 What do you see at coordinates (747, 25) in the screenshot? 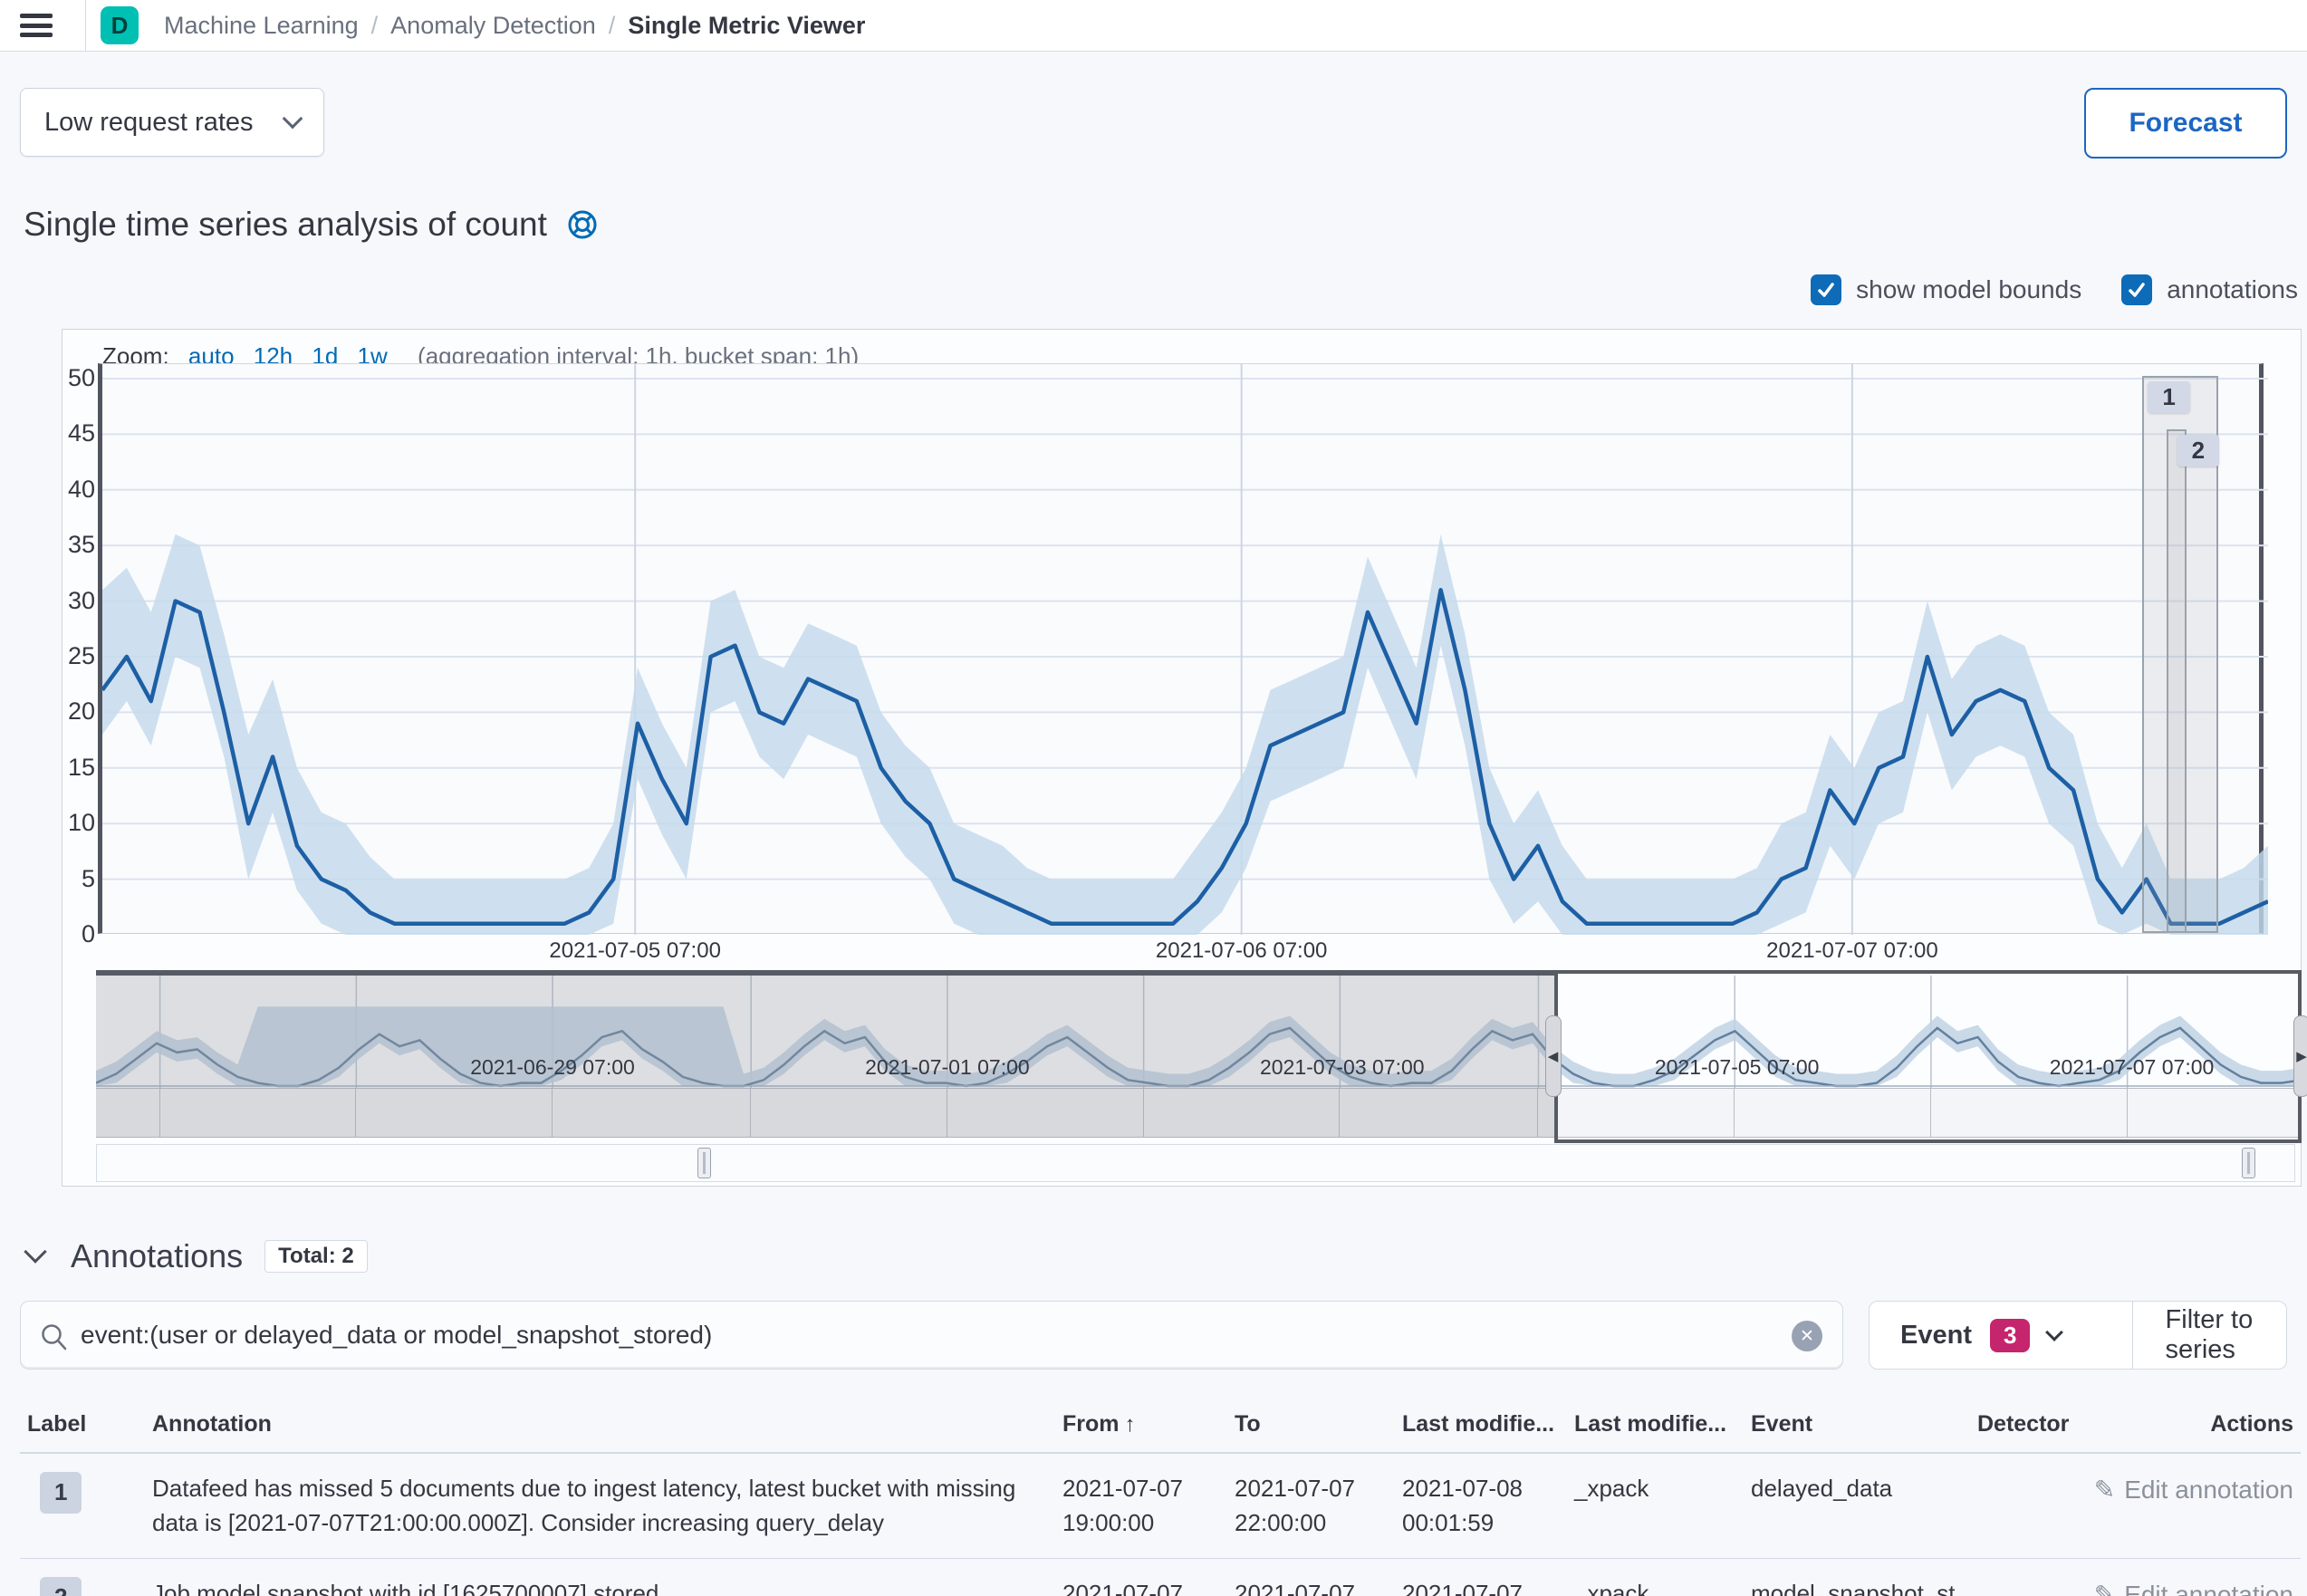
I see `breadcrumb-current: Single Metric Viewer` at bounding box center [747, 25].